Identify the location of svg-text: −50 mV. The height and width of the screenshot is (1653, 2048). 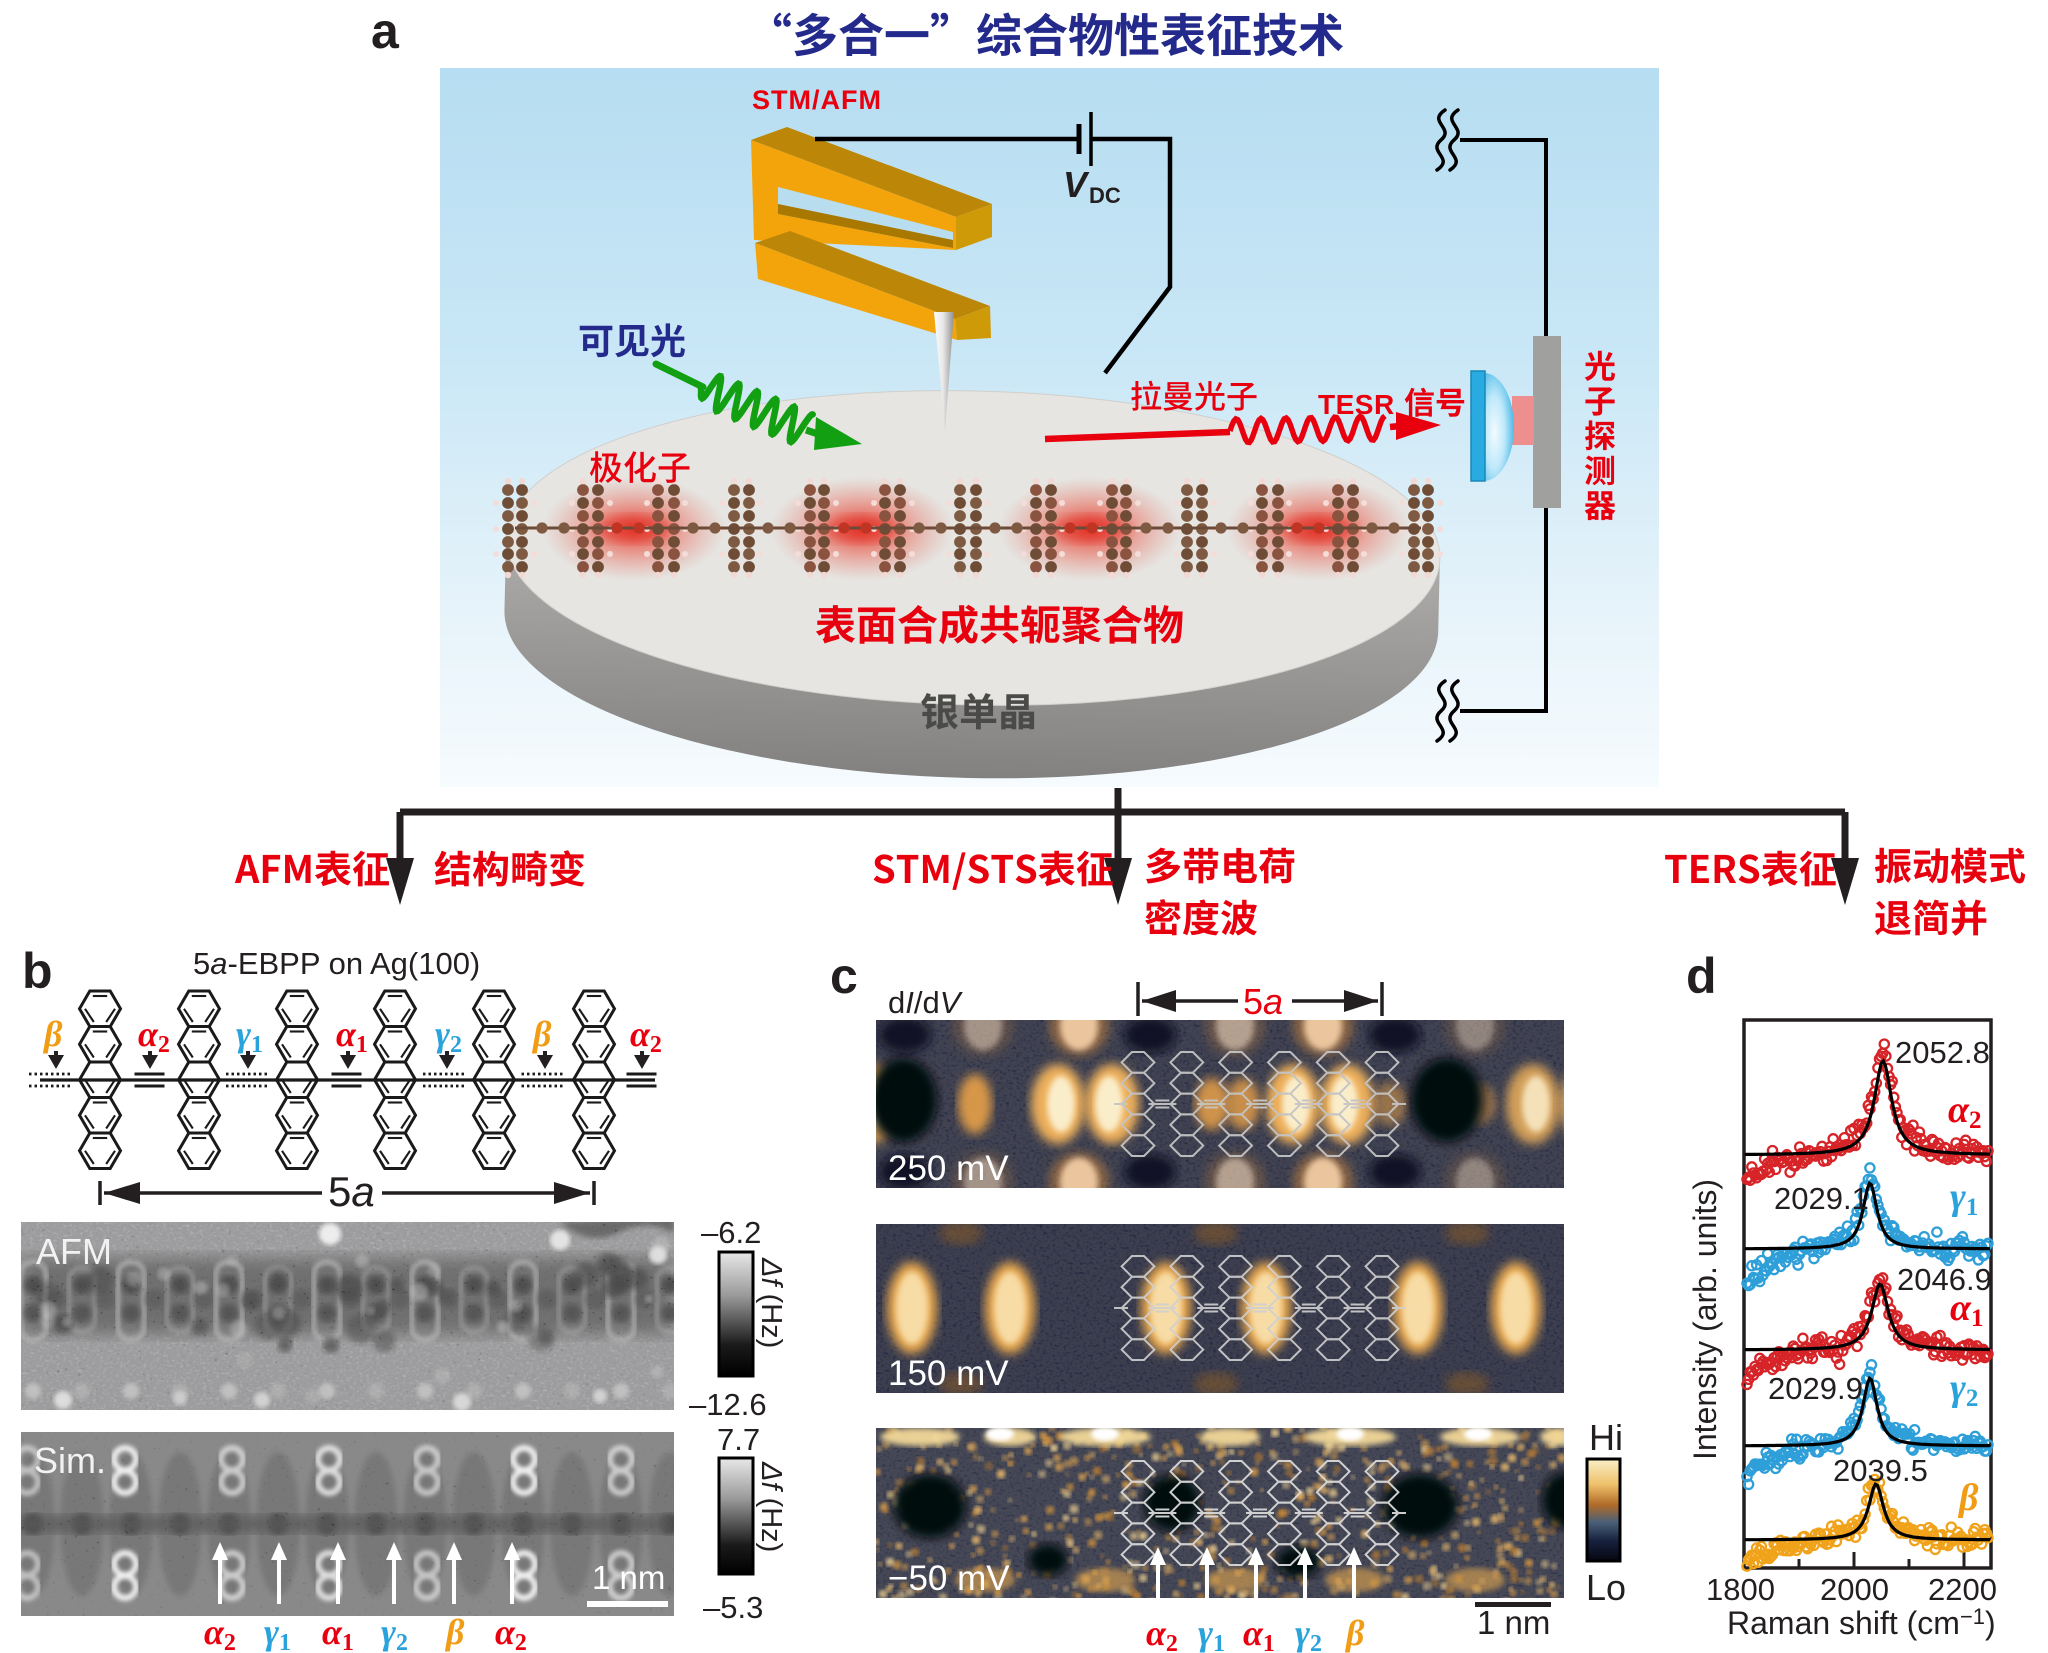
(949, 1578).